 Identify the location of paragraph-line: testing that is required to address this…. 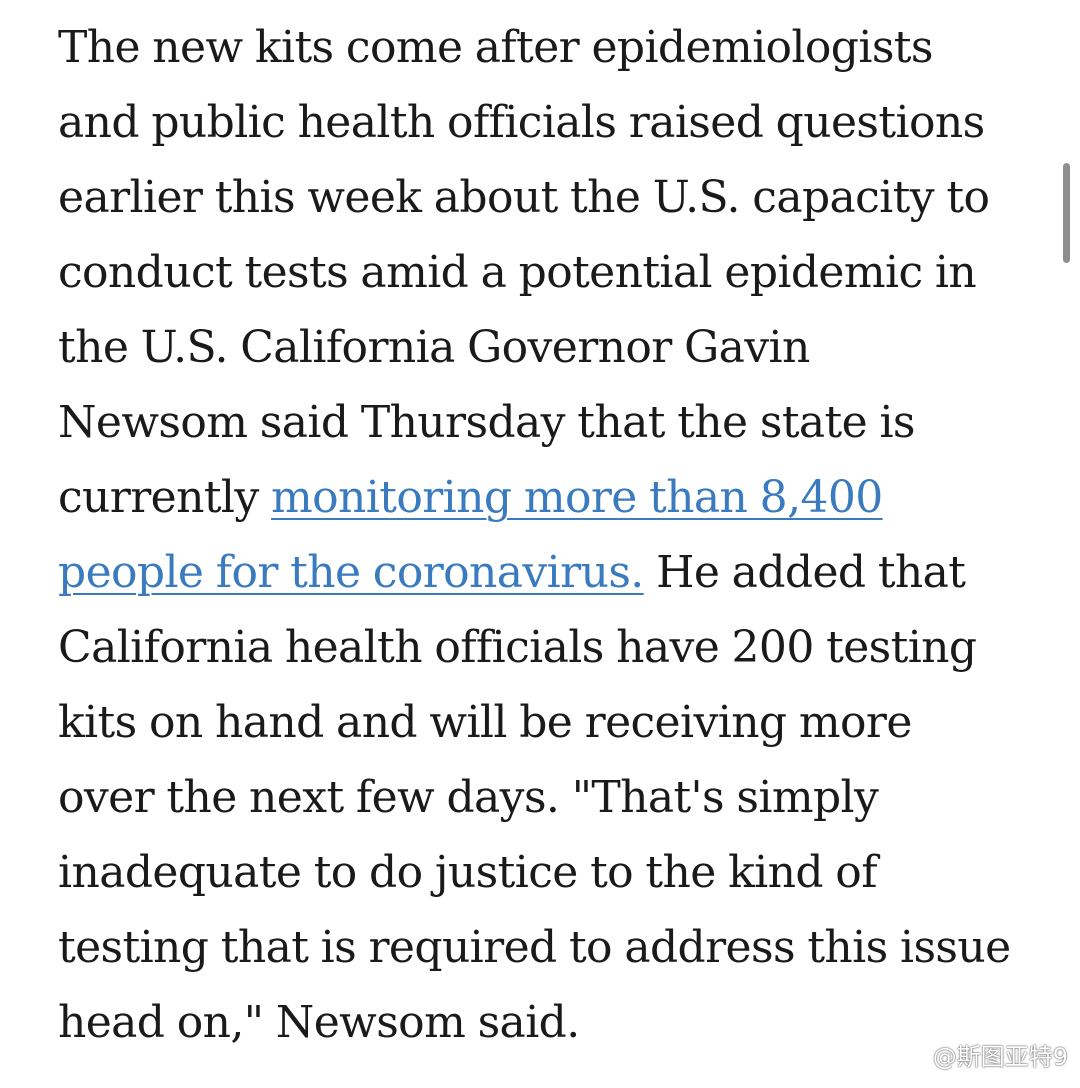
(534, 947).